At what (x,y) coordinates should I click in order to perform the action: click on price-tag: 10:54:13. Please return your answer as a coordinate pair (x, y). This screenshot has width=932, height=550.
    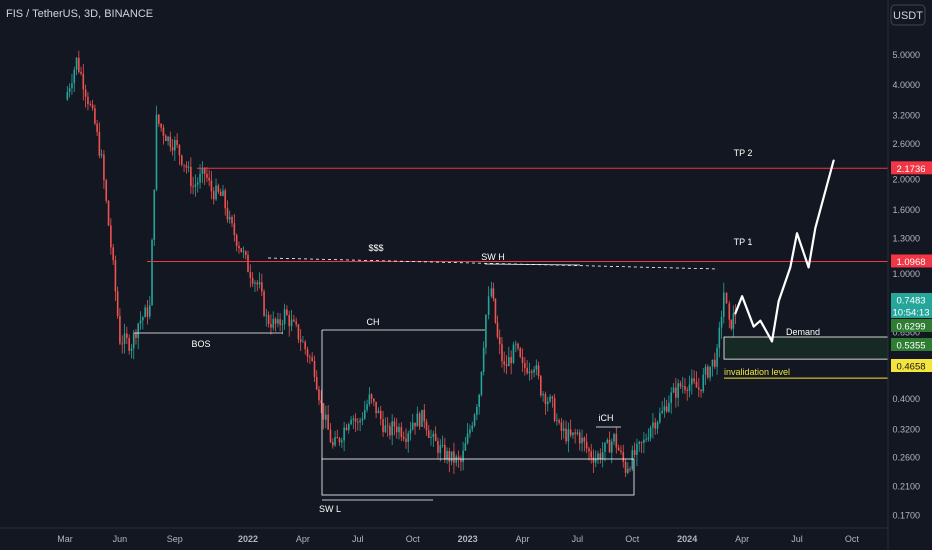
    Looking at the image, I should click on (911, 312).